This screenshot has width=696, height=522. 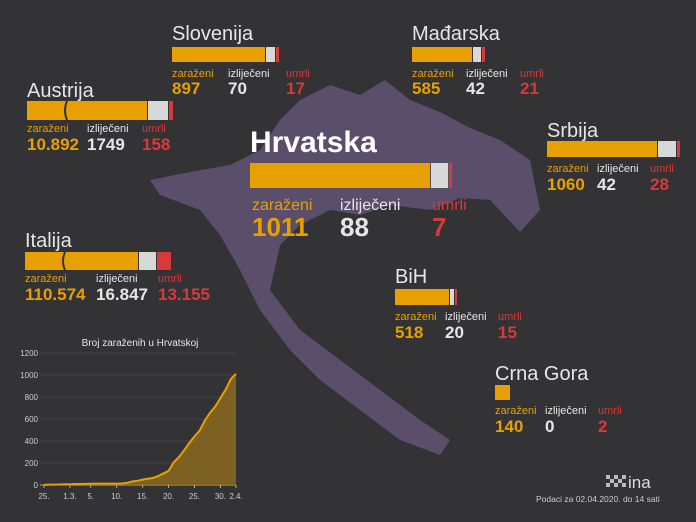 What do you see at coordinates (186, 88) in the screenshot?
I see `stat-value: 897` at bounding box center [186, 88].